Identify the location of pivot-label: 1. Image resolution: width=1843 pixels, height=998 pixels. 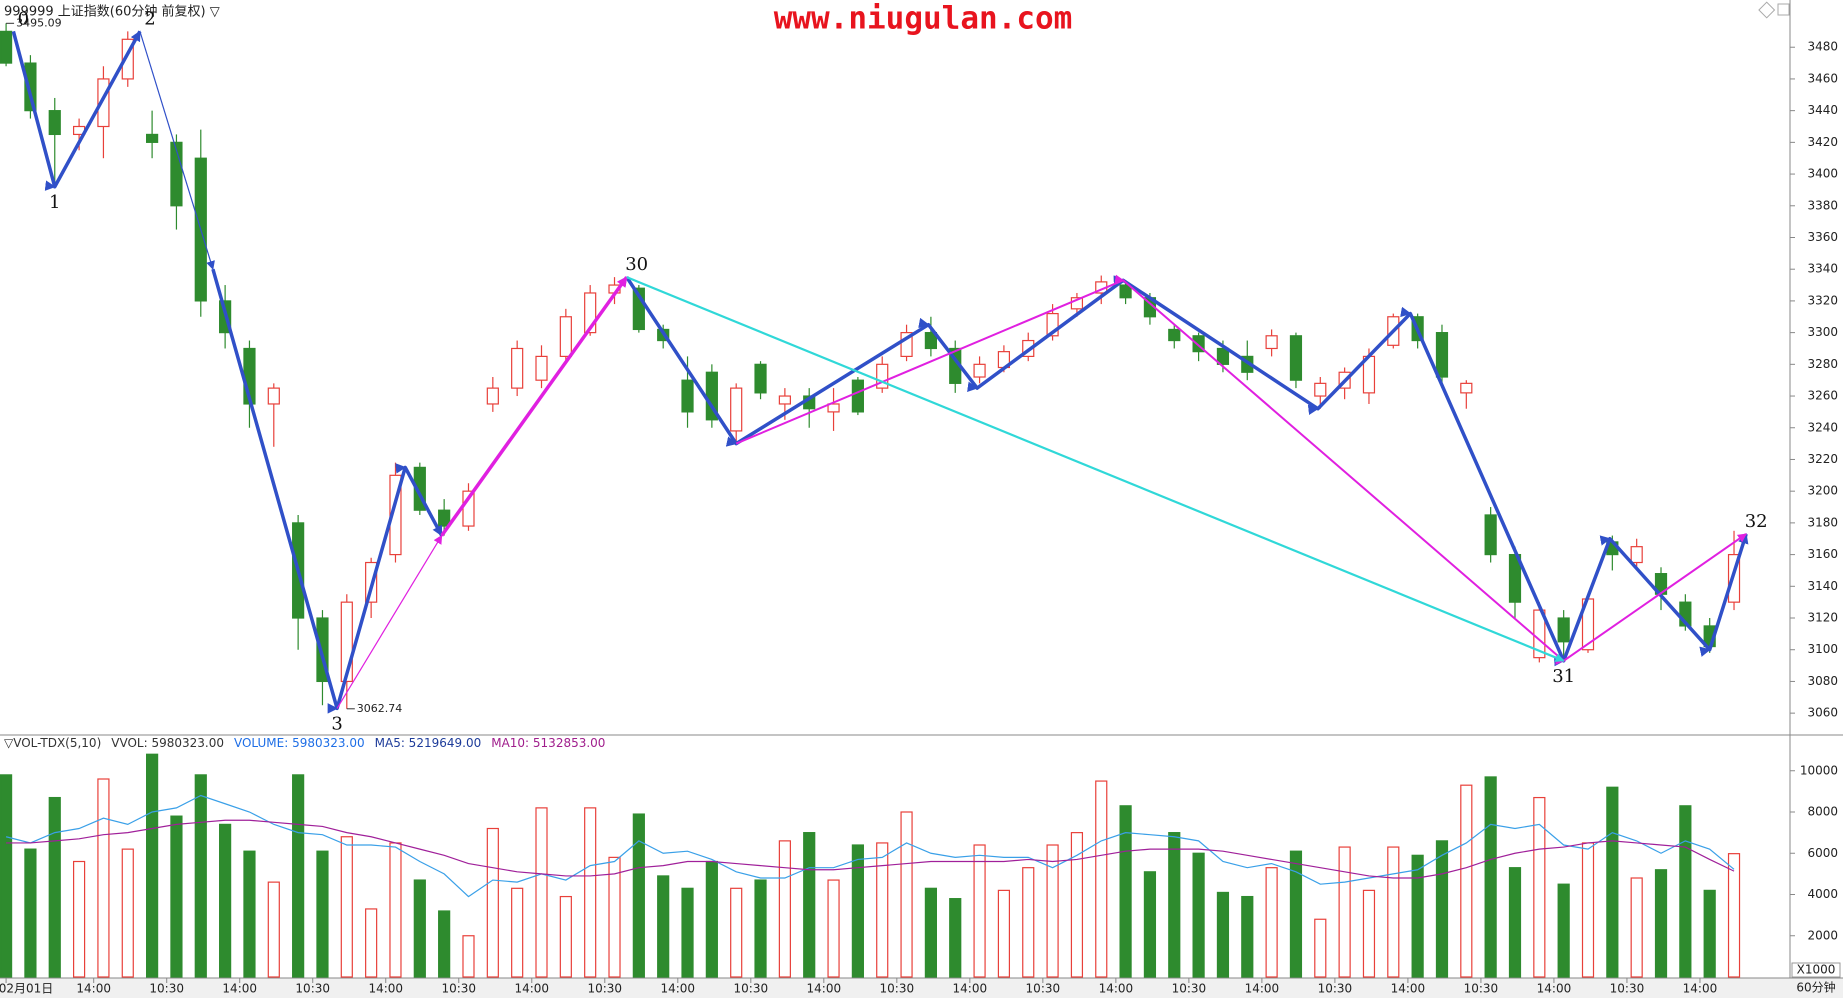
(54, 202).